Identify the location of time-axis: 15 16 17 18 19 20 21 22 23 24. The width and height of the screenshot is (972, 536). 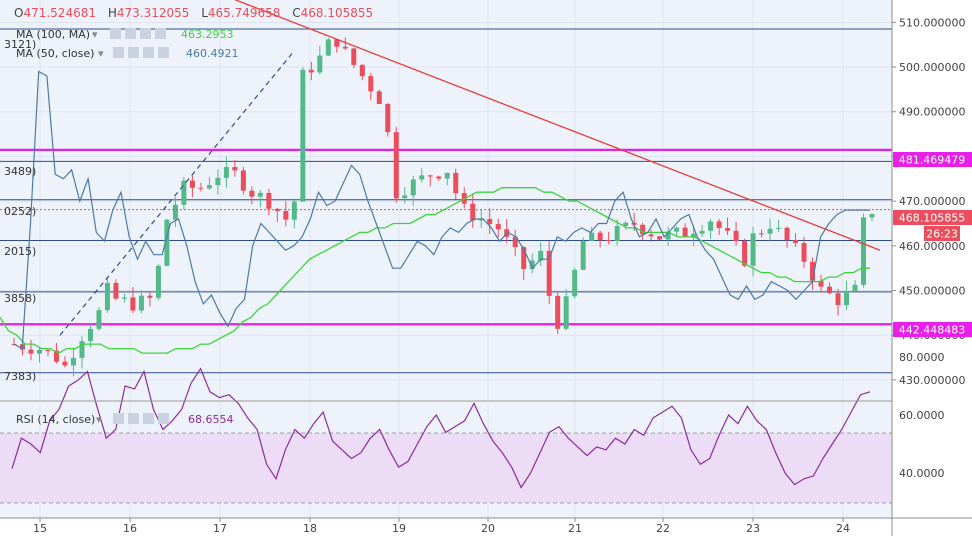
(441, 526).